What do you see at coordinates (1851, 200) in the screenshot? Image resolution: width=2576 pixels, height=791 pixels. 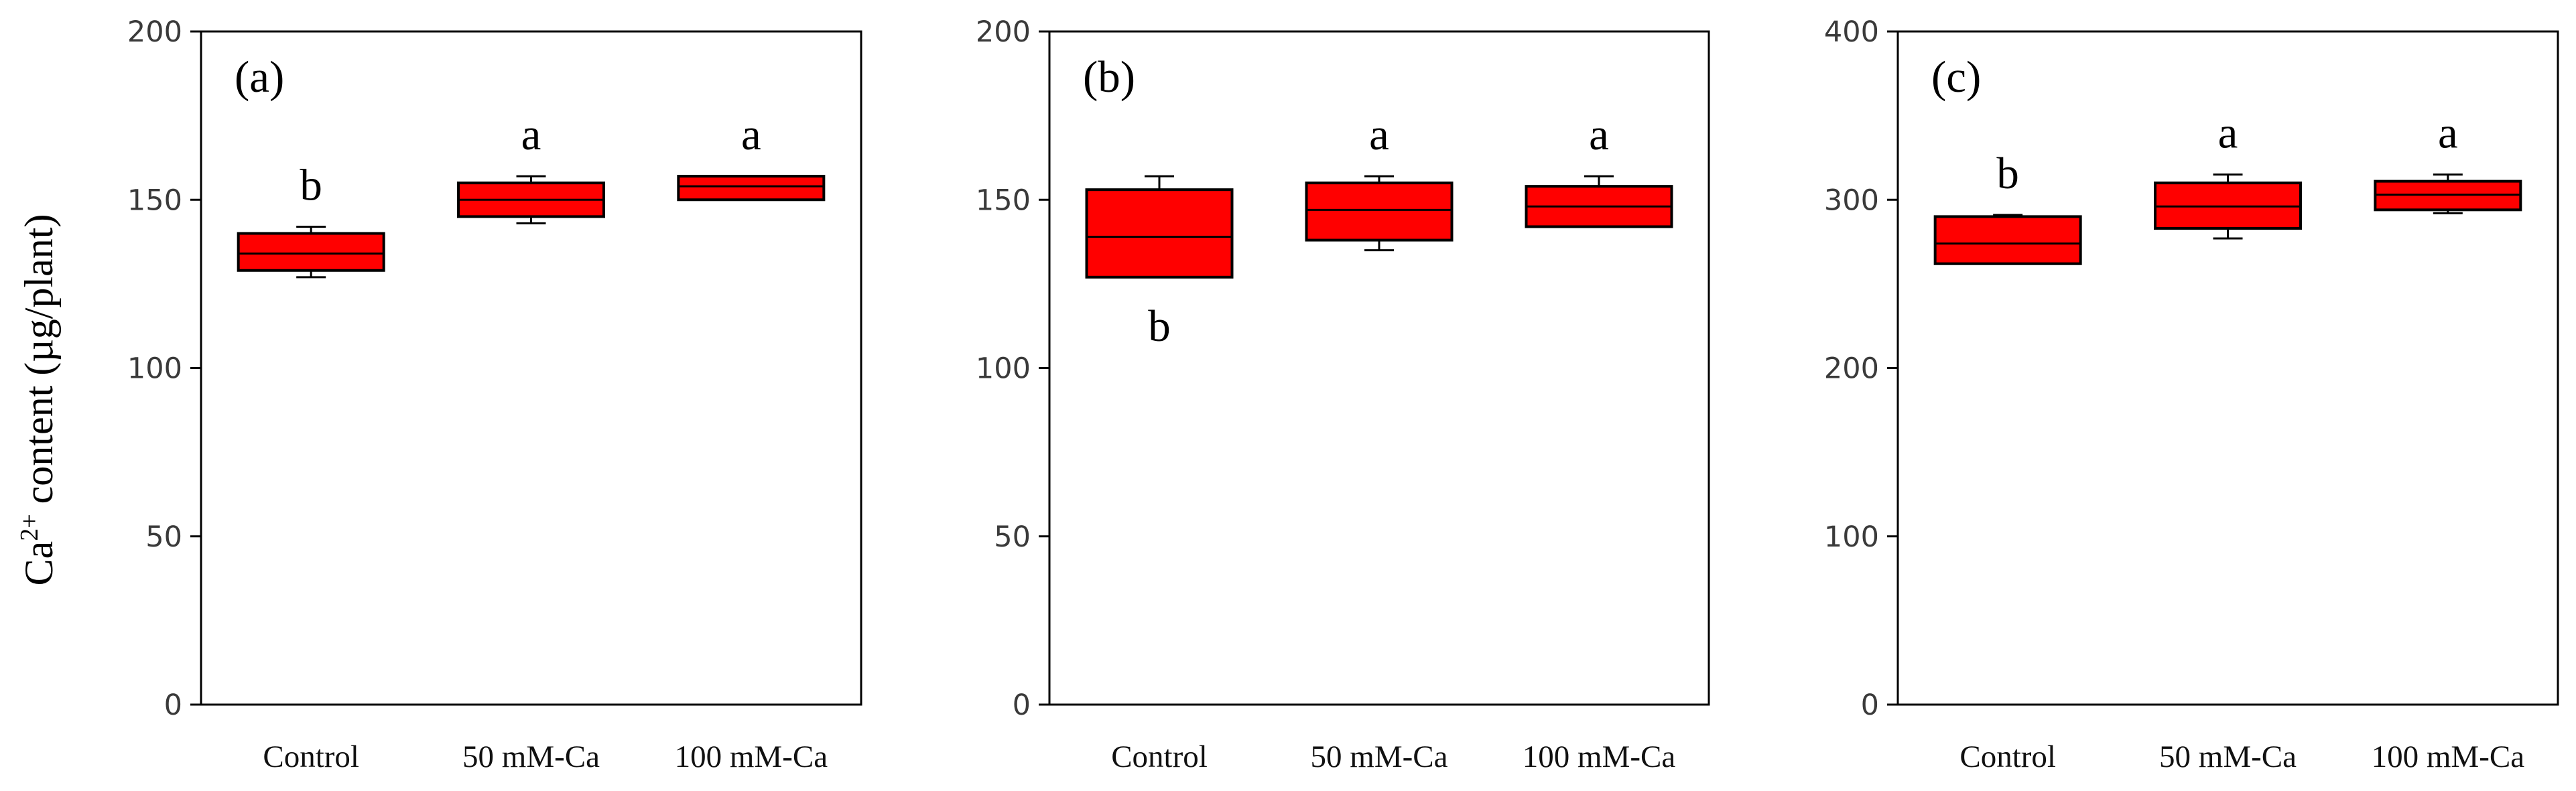 I see `y-tick-label: 300` at bounding box center [1851, 200].